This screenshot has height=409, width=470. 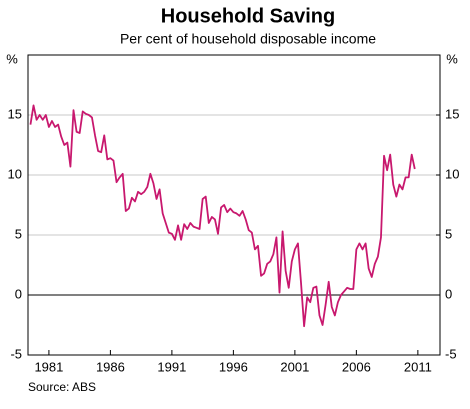 I want to click on x-tick-label: 2011, so click(x=418, y=366).